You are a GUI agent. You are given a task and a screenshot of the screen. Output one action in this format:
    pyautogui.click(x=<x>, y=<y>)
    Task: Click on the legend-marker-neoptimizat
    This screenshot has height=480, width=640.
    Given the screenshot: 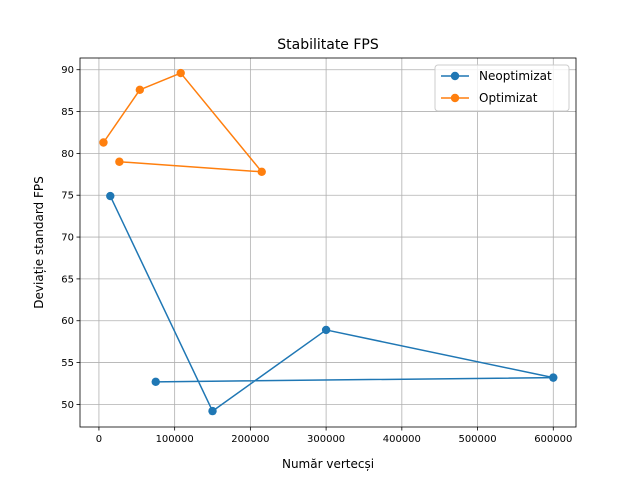 What is the action you would take?
    pyautogui.click(x=455, y=76)
    